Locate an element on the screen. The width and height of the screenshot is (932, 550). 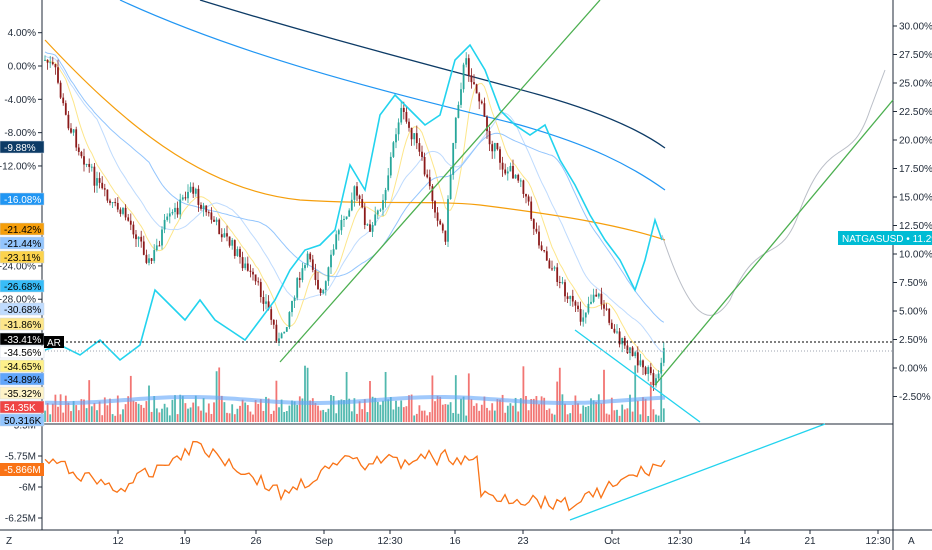
trend-line-cyan-down is located at coordinates (637, 376).